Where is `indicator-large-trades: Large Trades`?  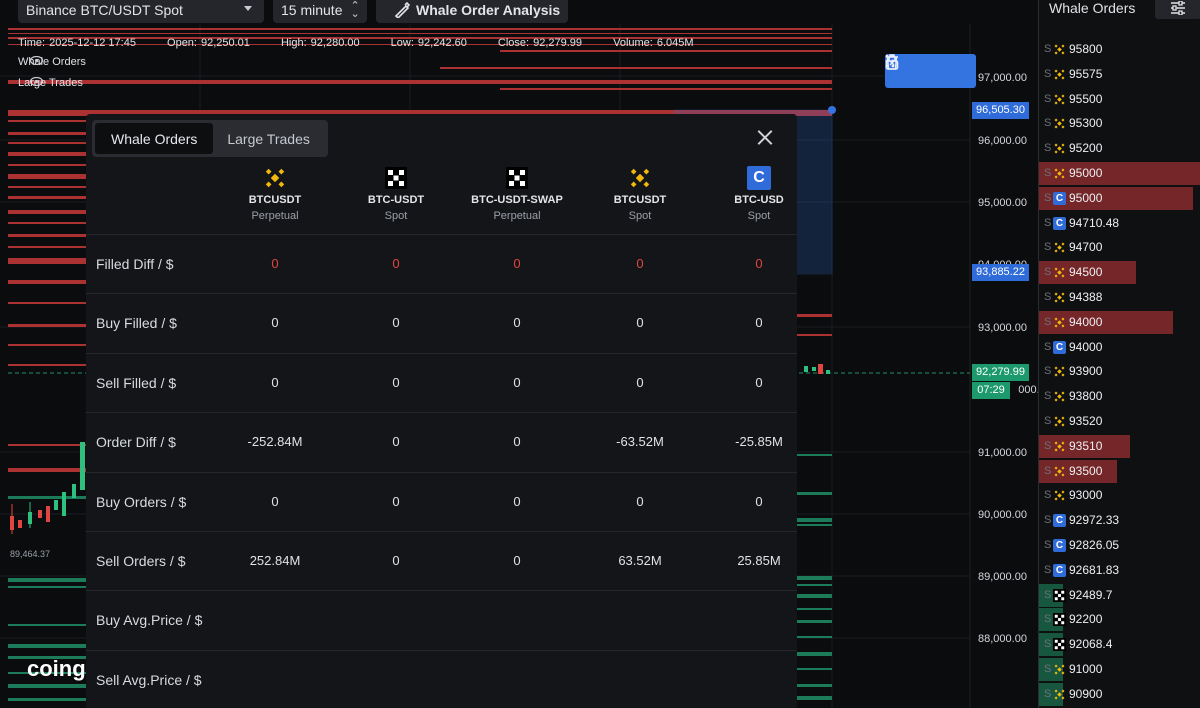 indicator-large-trades: Large Trades is located at coordinates (50, 83).